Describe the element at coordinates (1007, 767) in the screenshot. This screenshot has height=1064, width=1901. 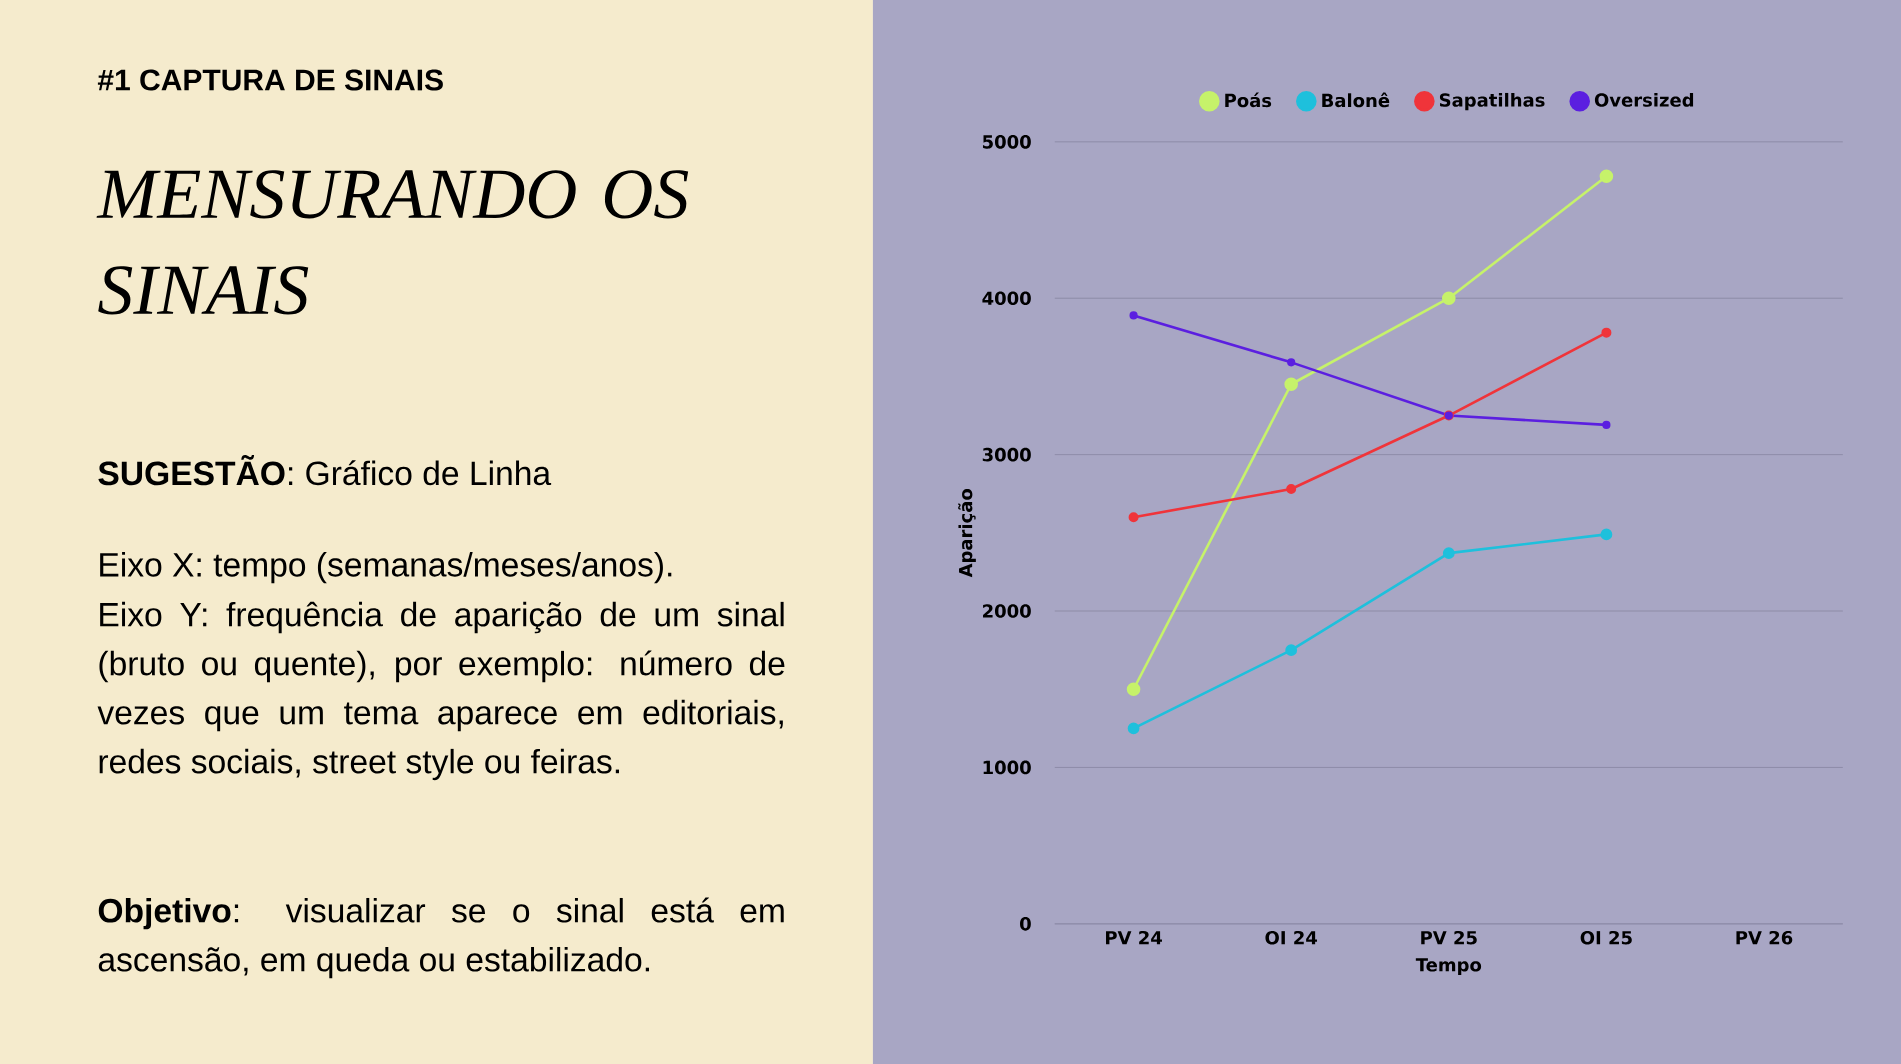
I see `y-tick-label: 1000` at that location.